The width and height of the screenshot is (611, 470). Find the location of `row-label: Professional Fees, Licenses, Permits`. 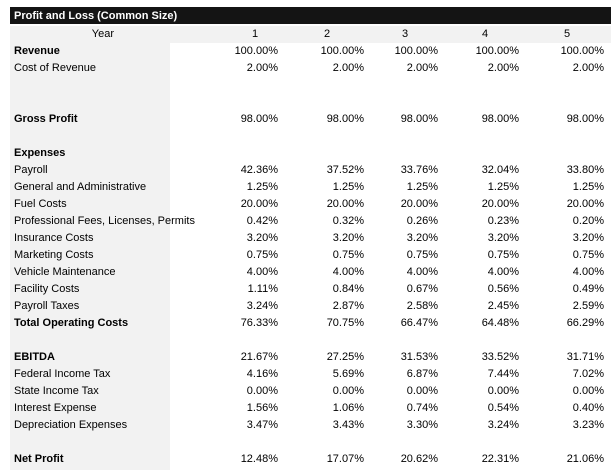

row-label: Professional Fees, Licenses, Permits is located at coordinates (104, 221).